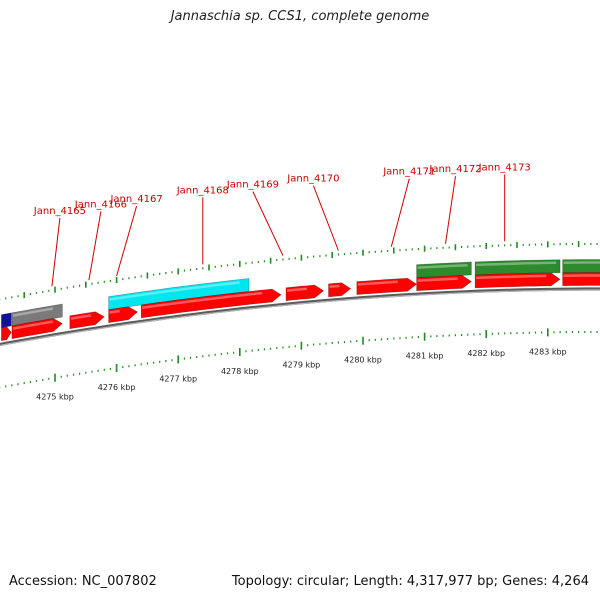  Describe the element at coordinates (548, 351) in the screenshot. I see `position-label: 4283 kbp` at that location.